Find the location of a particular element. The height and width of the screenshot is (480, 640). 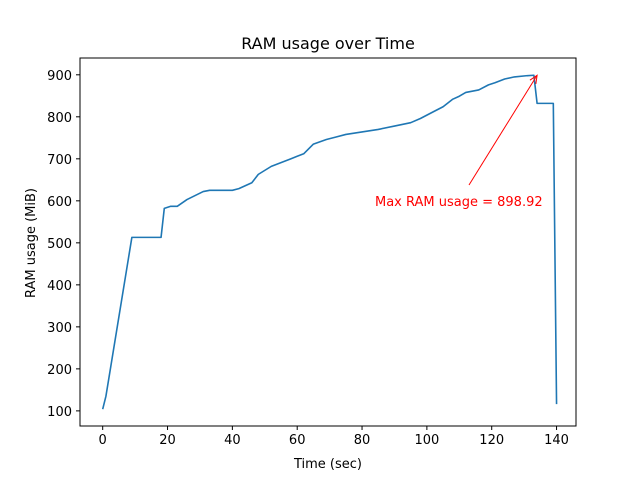

annotation-arrow-head is located at coordinates (533, 79).